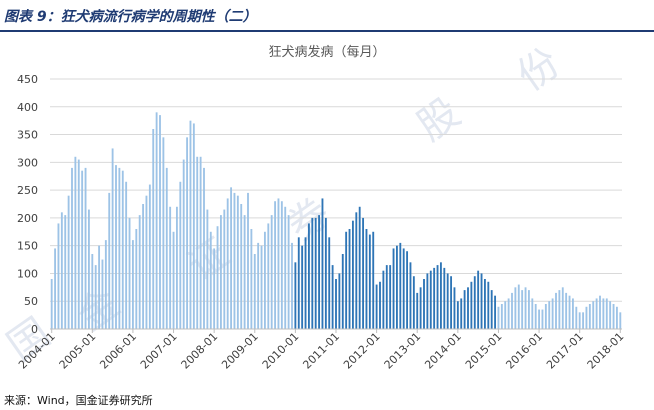 The height and width of the screenshot is (410, 654). I want to click on y-tick-label: 400, so click(27, 107).